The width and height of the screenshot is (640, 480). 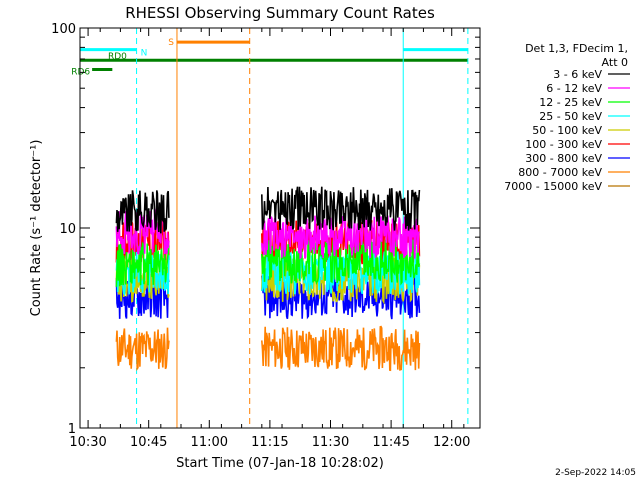 What do you see at coordinates (553, 186) in the screenshot?
I see `legend-label: 7000 - 15000 keV` at bounding box center [553, 186].